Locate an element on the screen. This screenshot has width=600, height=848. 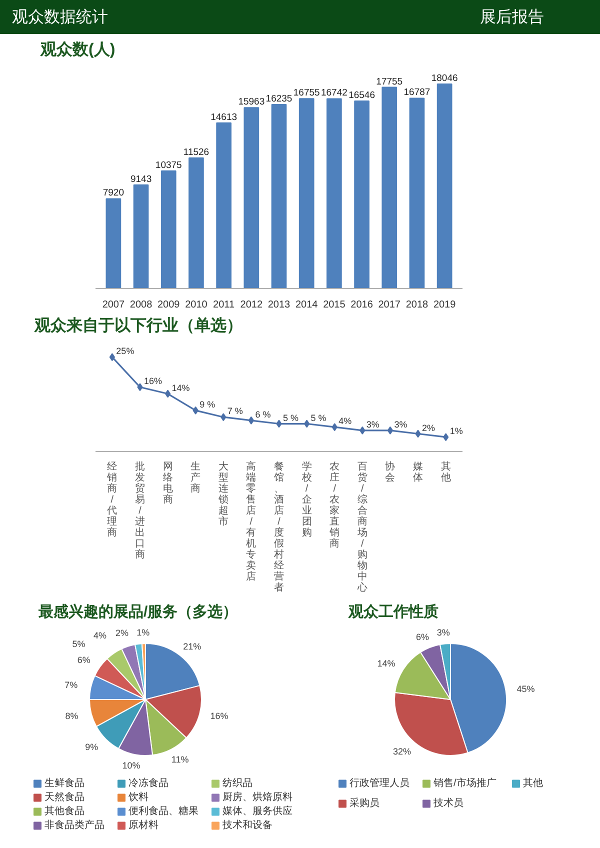
legend-label: 便利食品、糖果 is located at coordinates (163, 811).